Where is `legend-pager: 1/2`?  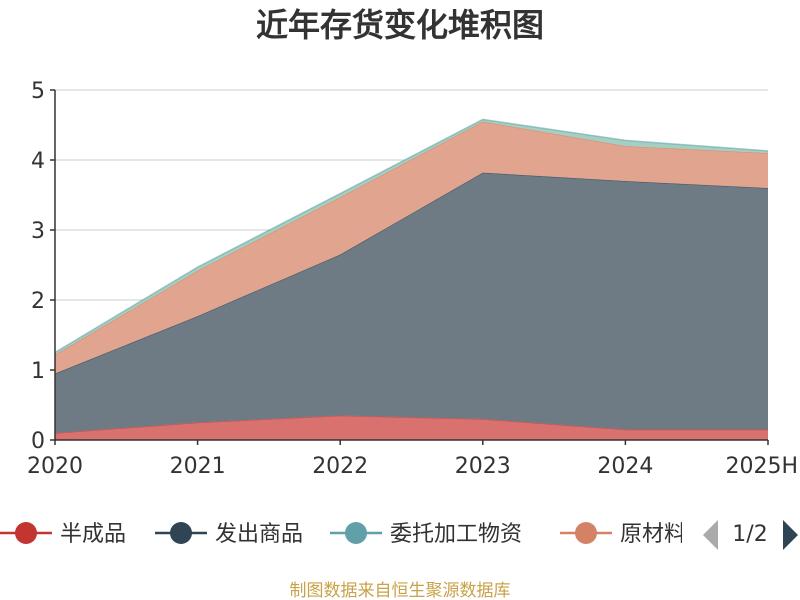
legend-pager: 1/2 is located at coordinates (750, 535).